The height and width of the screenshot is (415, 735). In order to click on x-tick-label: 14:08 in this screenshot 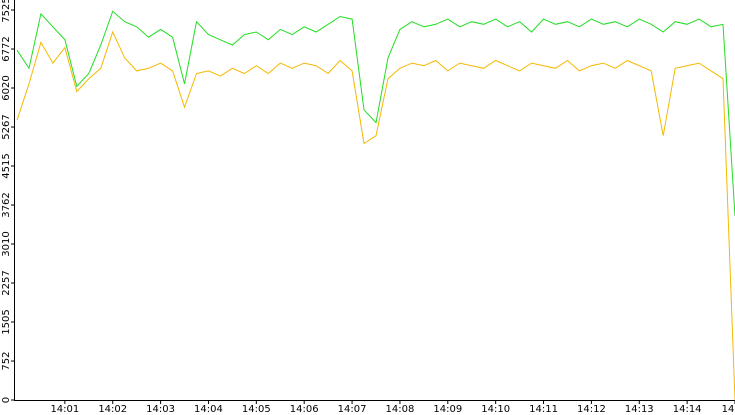, I will do `click(400, 409)`.